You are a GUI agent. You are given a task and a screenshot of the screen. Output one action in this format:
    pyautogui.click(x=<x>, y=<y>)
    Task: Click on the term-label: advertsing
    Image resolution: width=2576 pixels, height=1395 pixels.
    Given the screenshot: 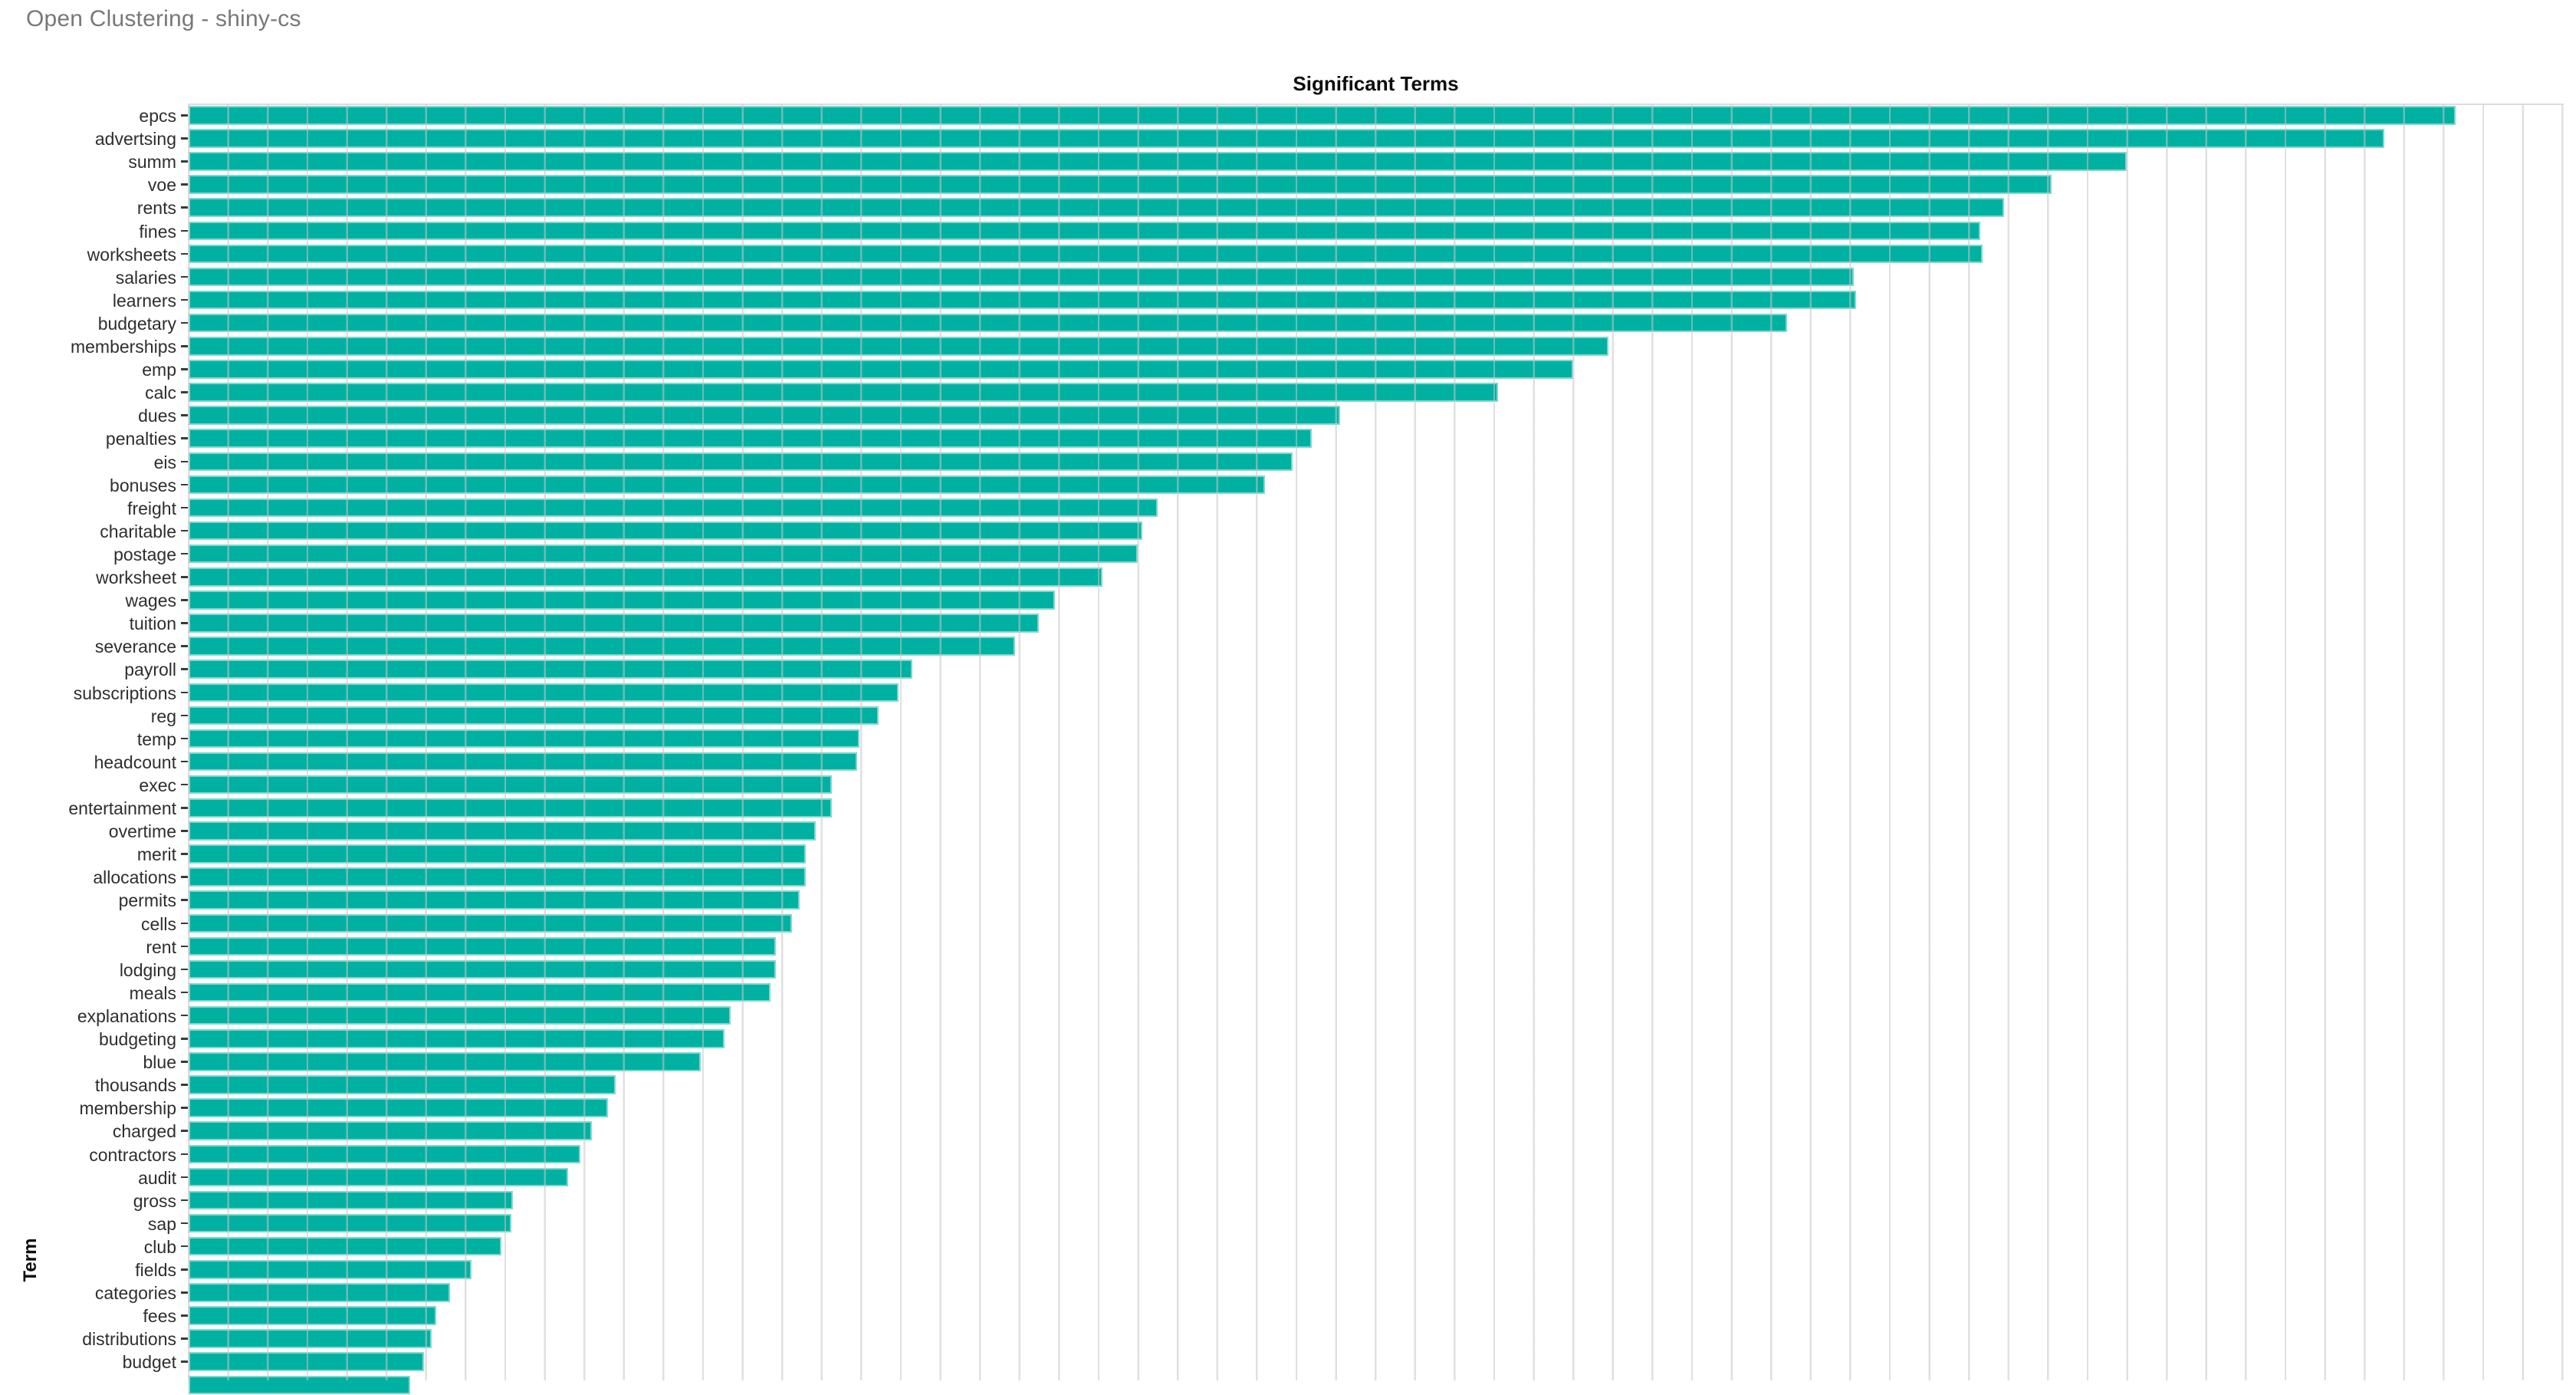 What is the action you would take?
    pyautogui.click(x=135, y=139)
    